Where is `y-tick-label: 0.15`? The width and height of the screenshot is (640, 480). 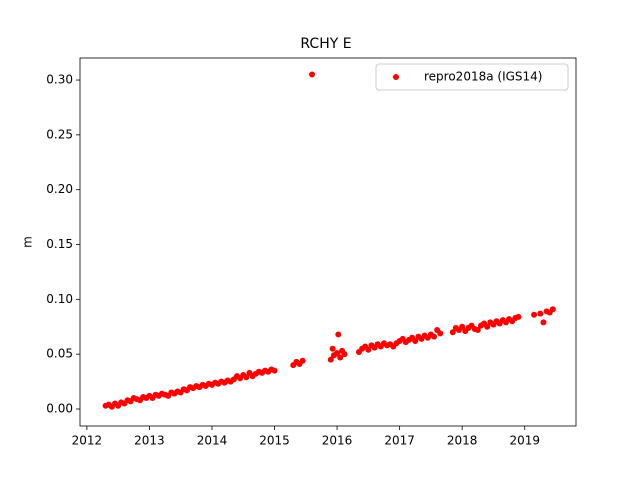
y-tick-label: 0.15 is located at coordinates (59, 244).